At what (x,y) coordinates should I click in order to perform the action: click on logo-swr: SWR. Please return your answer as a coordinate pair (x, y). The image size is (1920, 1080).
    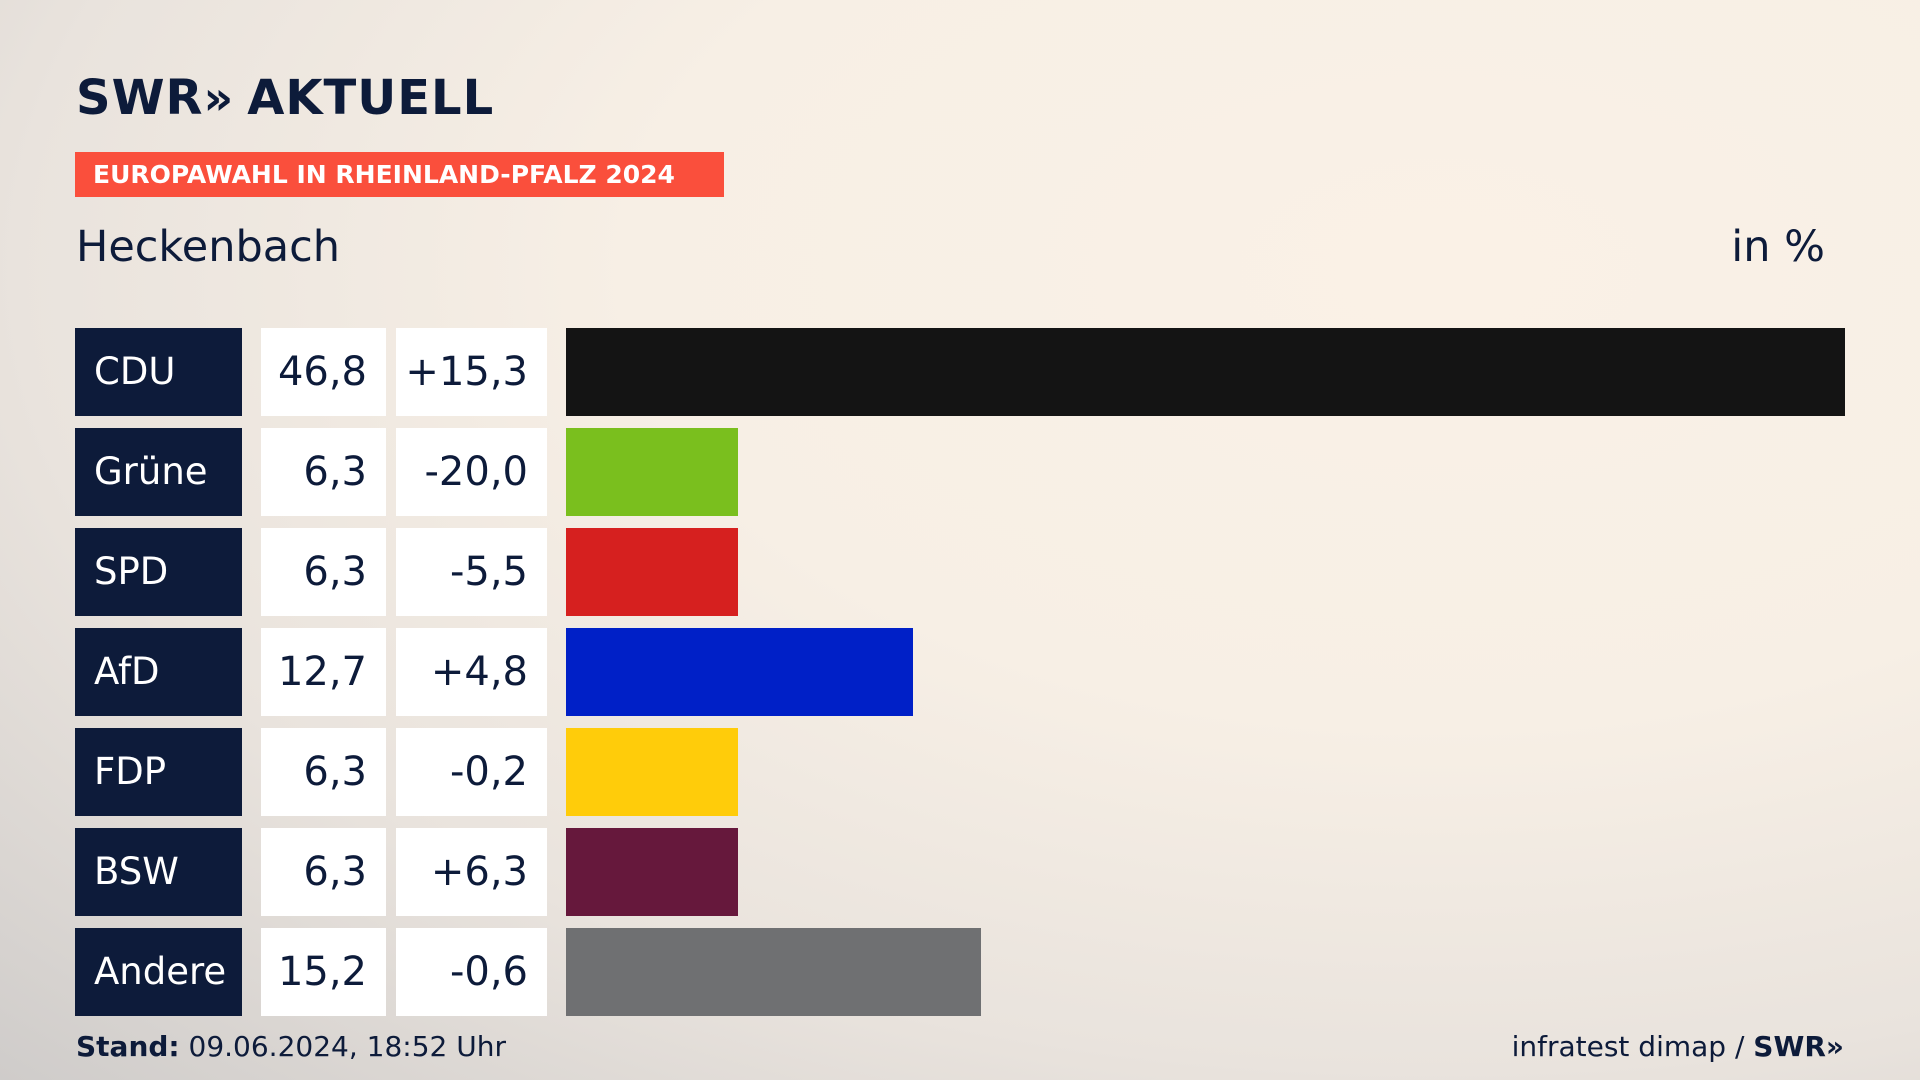
    Looking at the image, I should click on (140, 98).